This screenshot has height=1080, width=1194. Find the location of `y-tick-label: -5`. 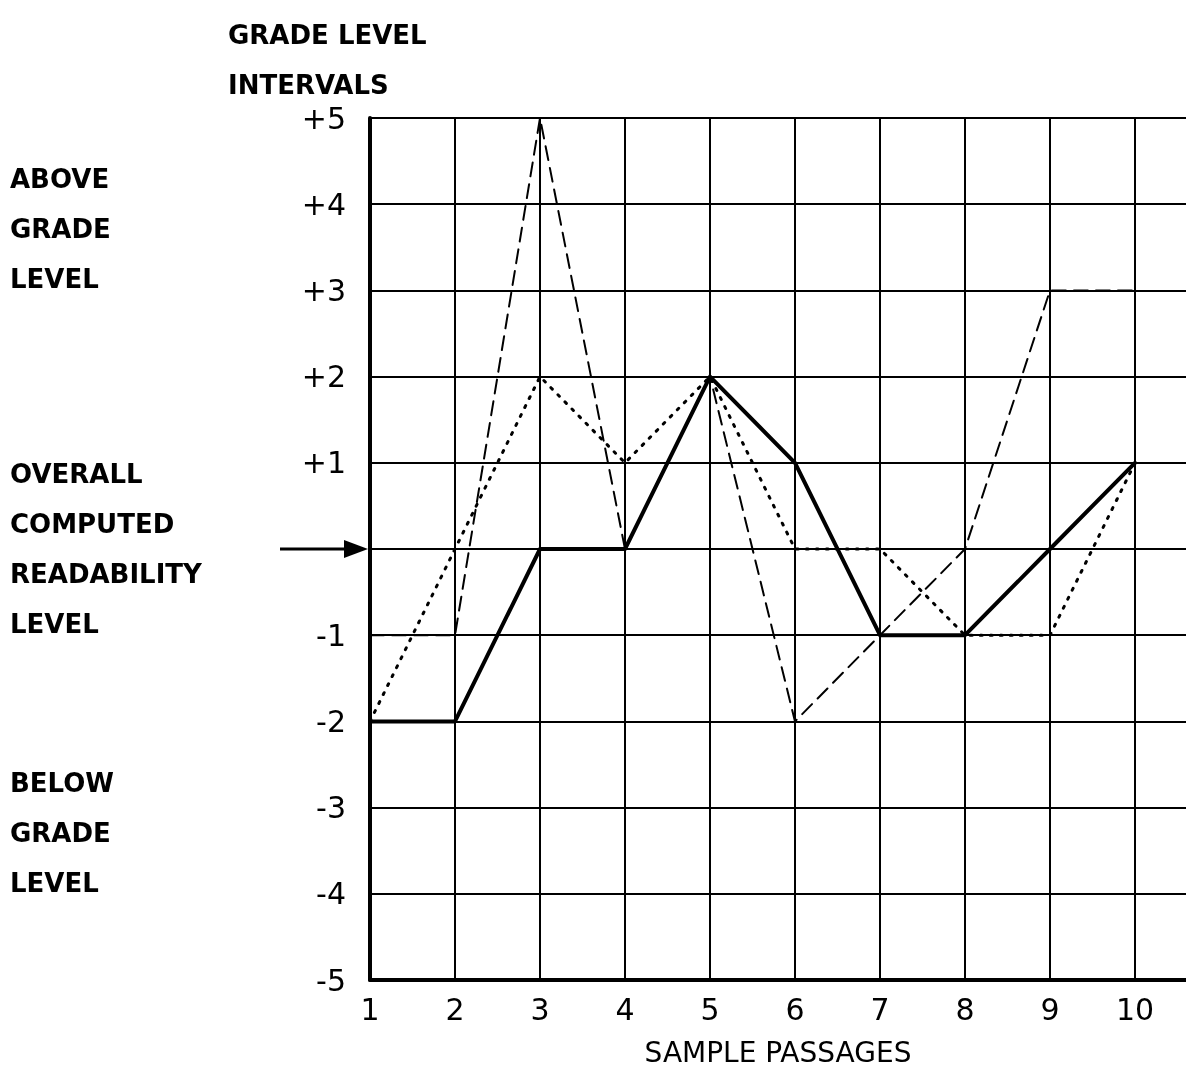

y-tick-label: -5 is located at coordinates (331, 980).